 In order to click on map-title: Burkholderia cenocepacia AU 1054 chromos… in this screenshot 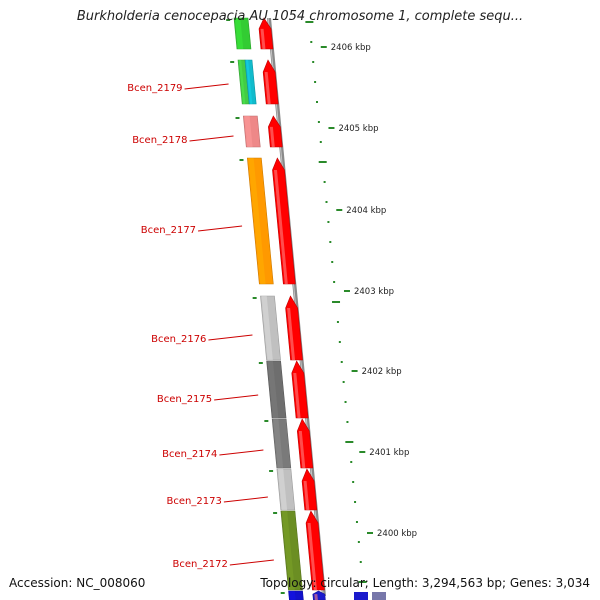, I will do `click(300, 16)`.